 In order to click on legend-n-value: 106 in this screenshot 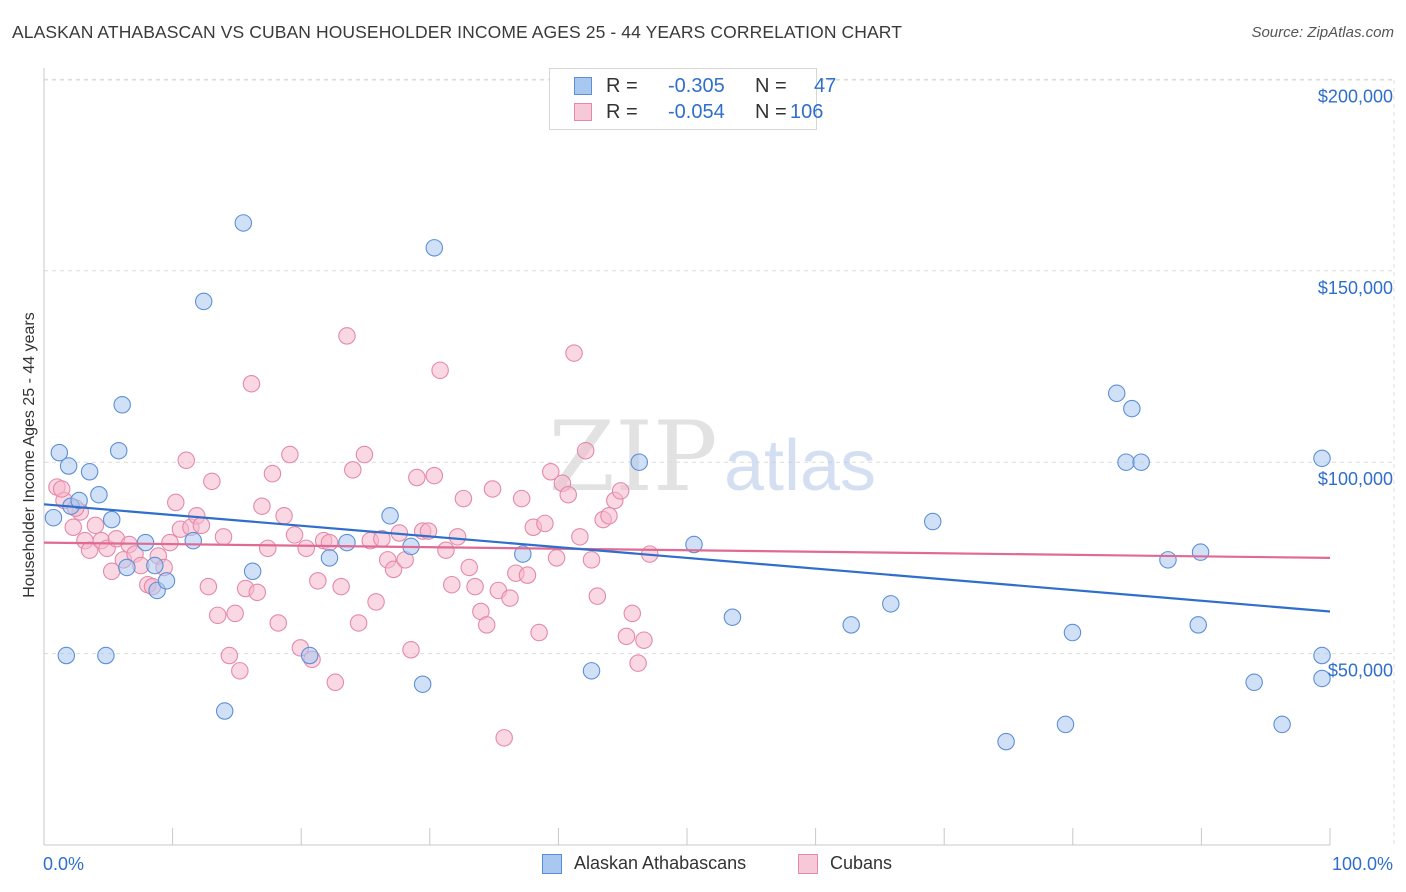, I will do `click(807, 112)`.